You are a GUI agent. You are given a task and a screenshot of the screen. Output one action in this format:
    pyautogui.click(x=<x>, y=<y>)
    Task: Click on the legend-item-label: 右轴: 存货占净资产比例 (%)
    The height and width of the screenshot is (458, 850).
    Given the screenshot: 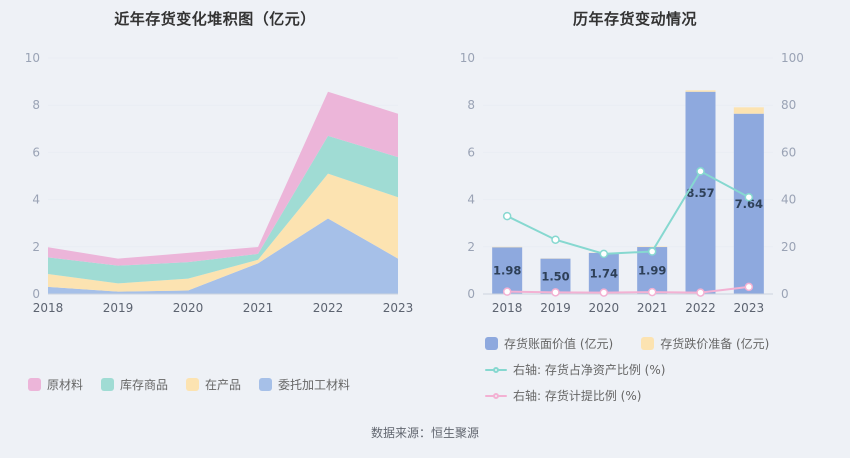 What is the action you would take?
    pyautogui.click(x=589, y=370)
    